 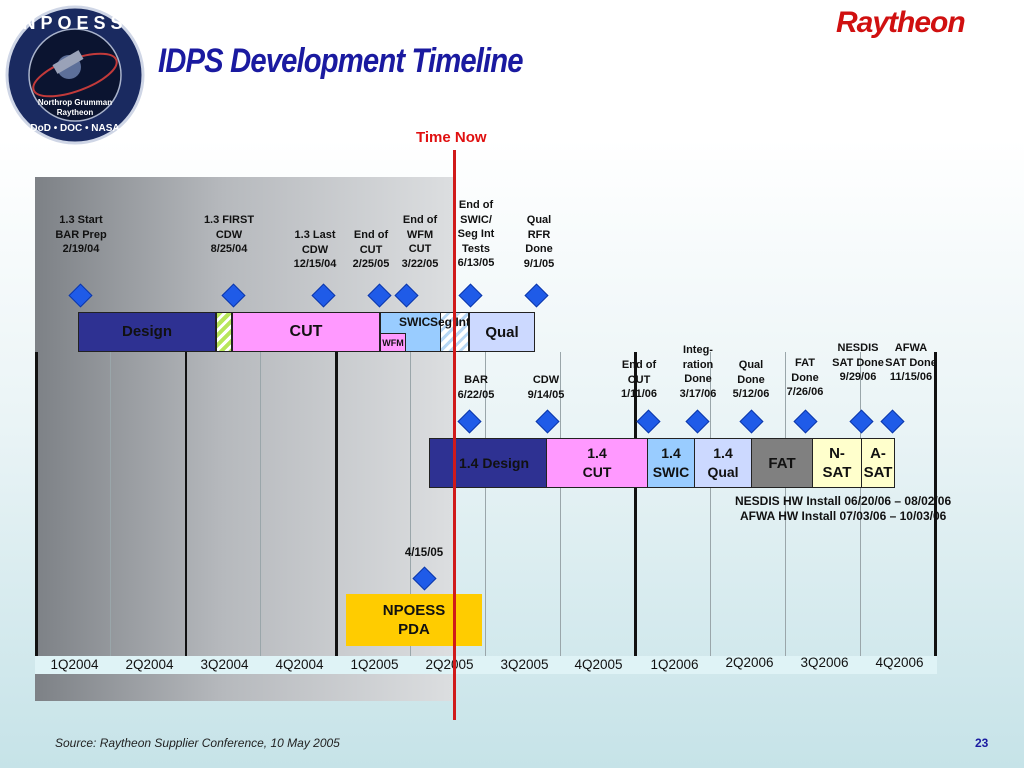 I want to click on year-divider-2006, so click(x=635, y=512).